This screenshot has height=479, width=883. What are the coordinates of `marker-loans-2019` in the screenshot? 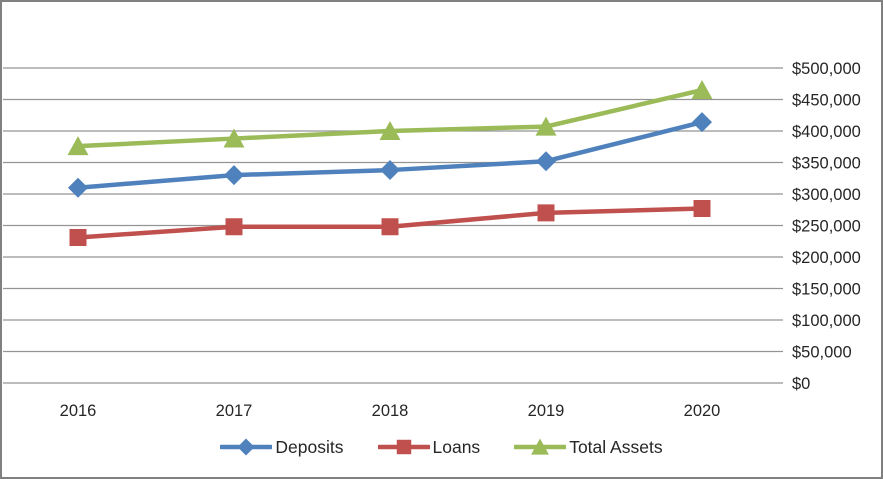 It's located at (546, 213).